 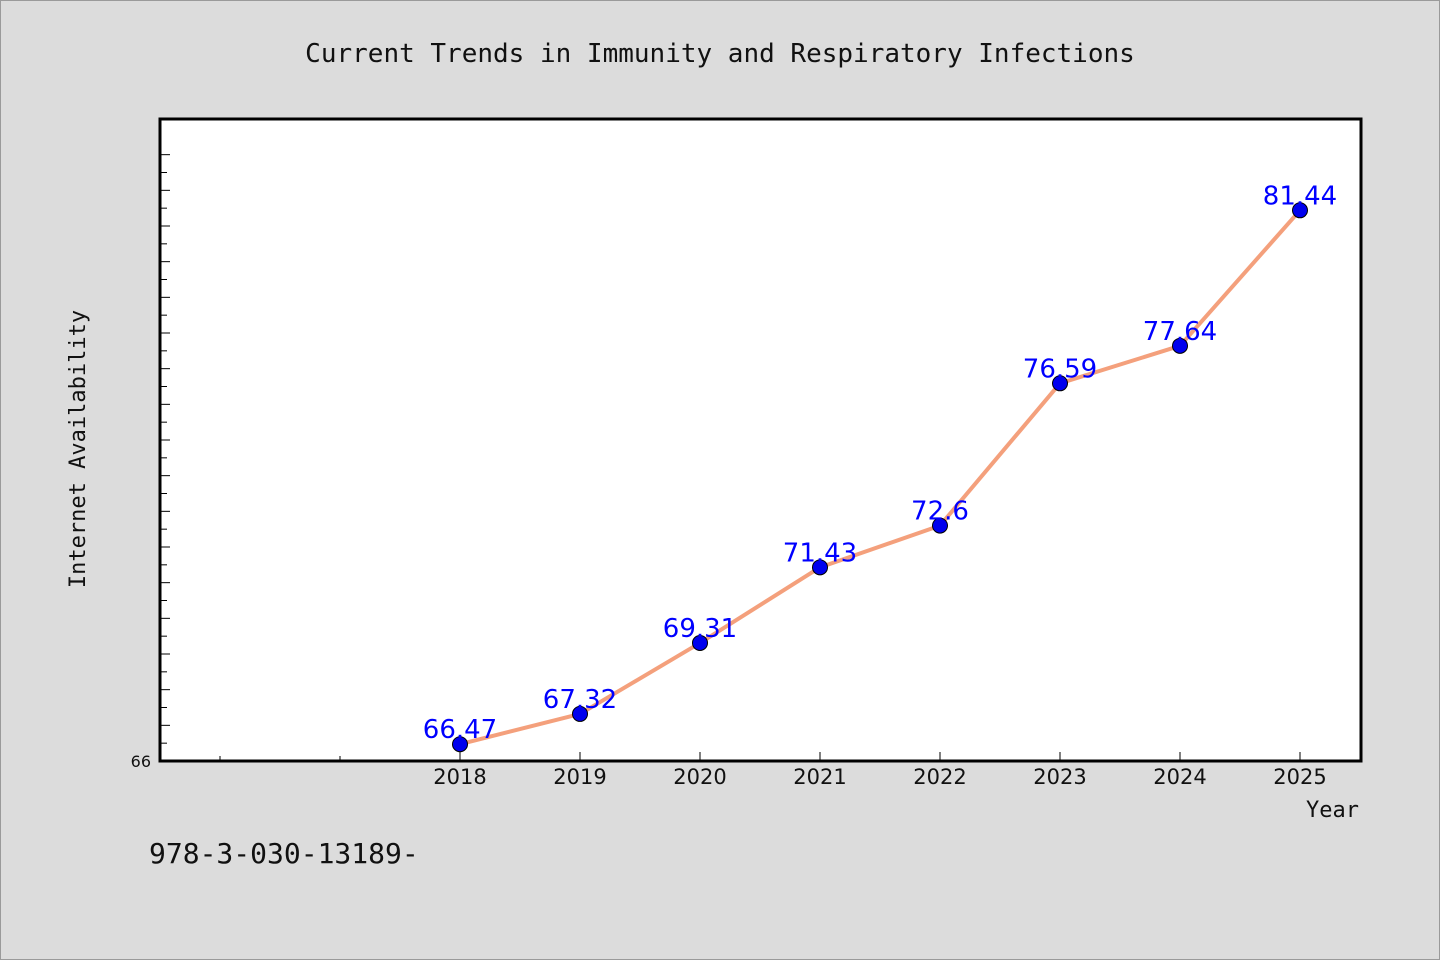 What do you see at coordinates (165, 449) in the screenshot?
I see `y-axis-ticks` at bounding box center [165, 449].